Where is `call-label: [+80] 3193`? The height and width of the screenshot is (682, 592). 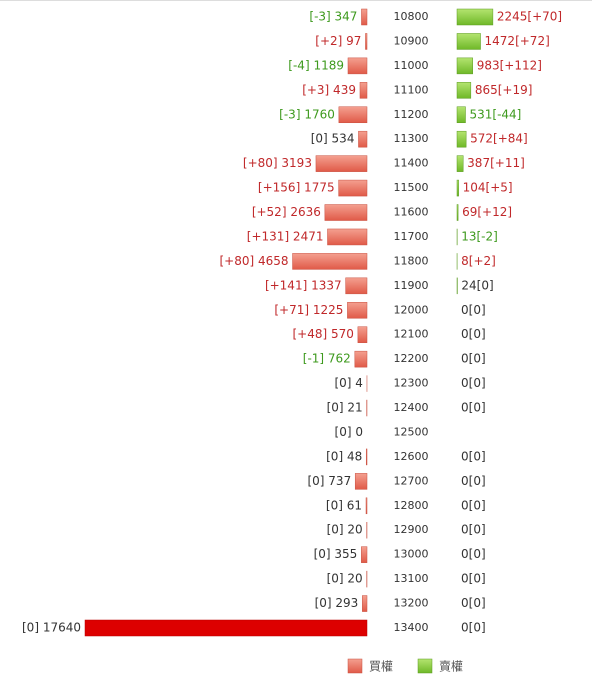
call-label: [+80] 3193 is located at coordinates (277, 163).